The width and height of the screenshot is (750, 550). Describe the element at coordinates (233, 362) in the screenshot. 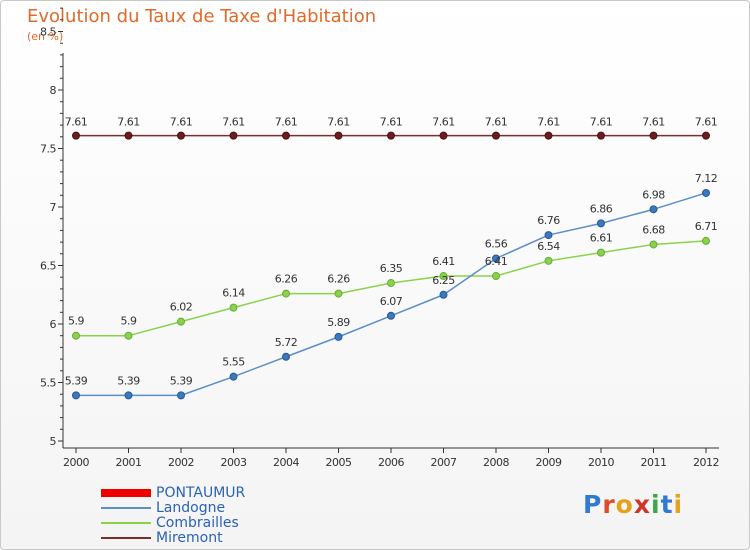

I see `data-label-landogne: 5.55` at that location.